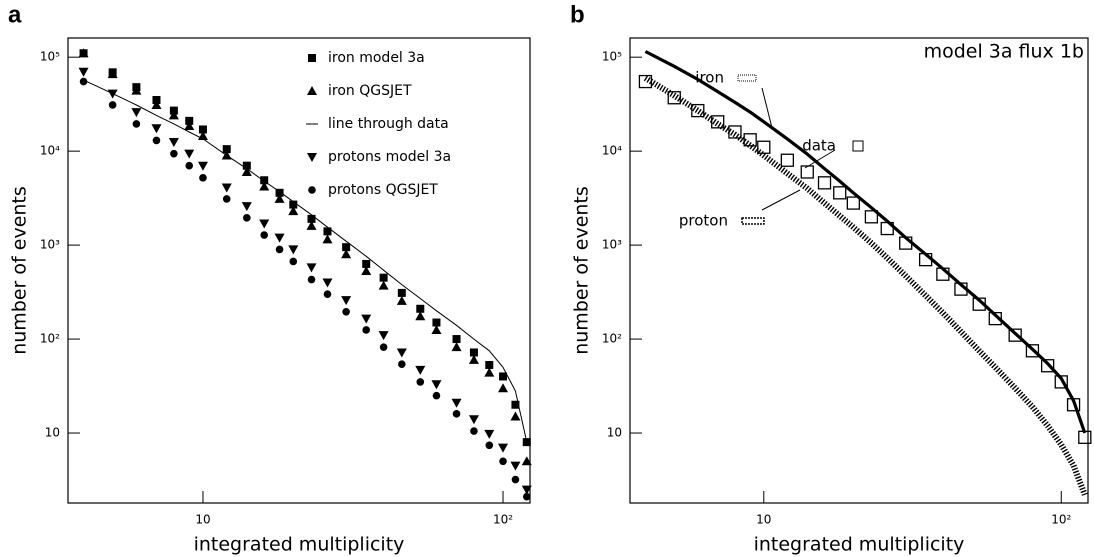  I want to click on y-tick-label: 10, so click(52, 433).